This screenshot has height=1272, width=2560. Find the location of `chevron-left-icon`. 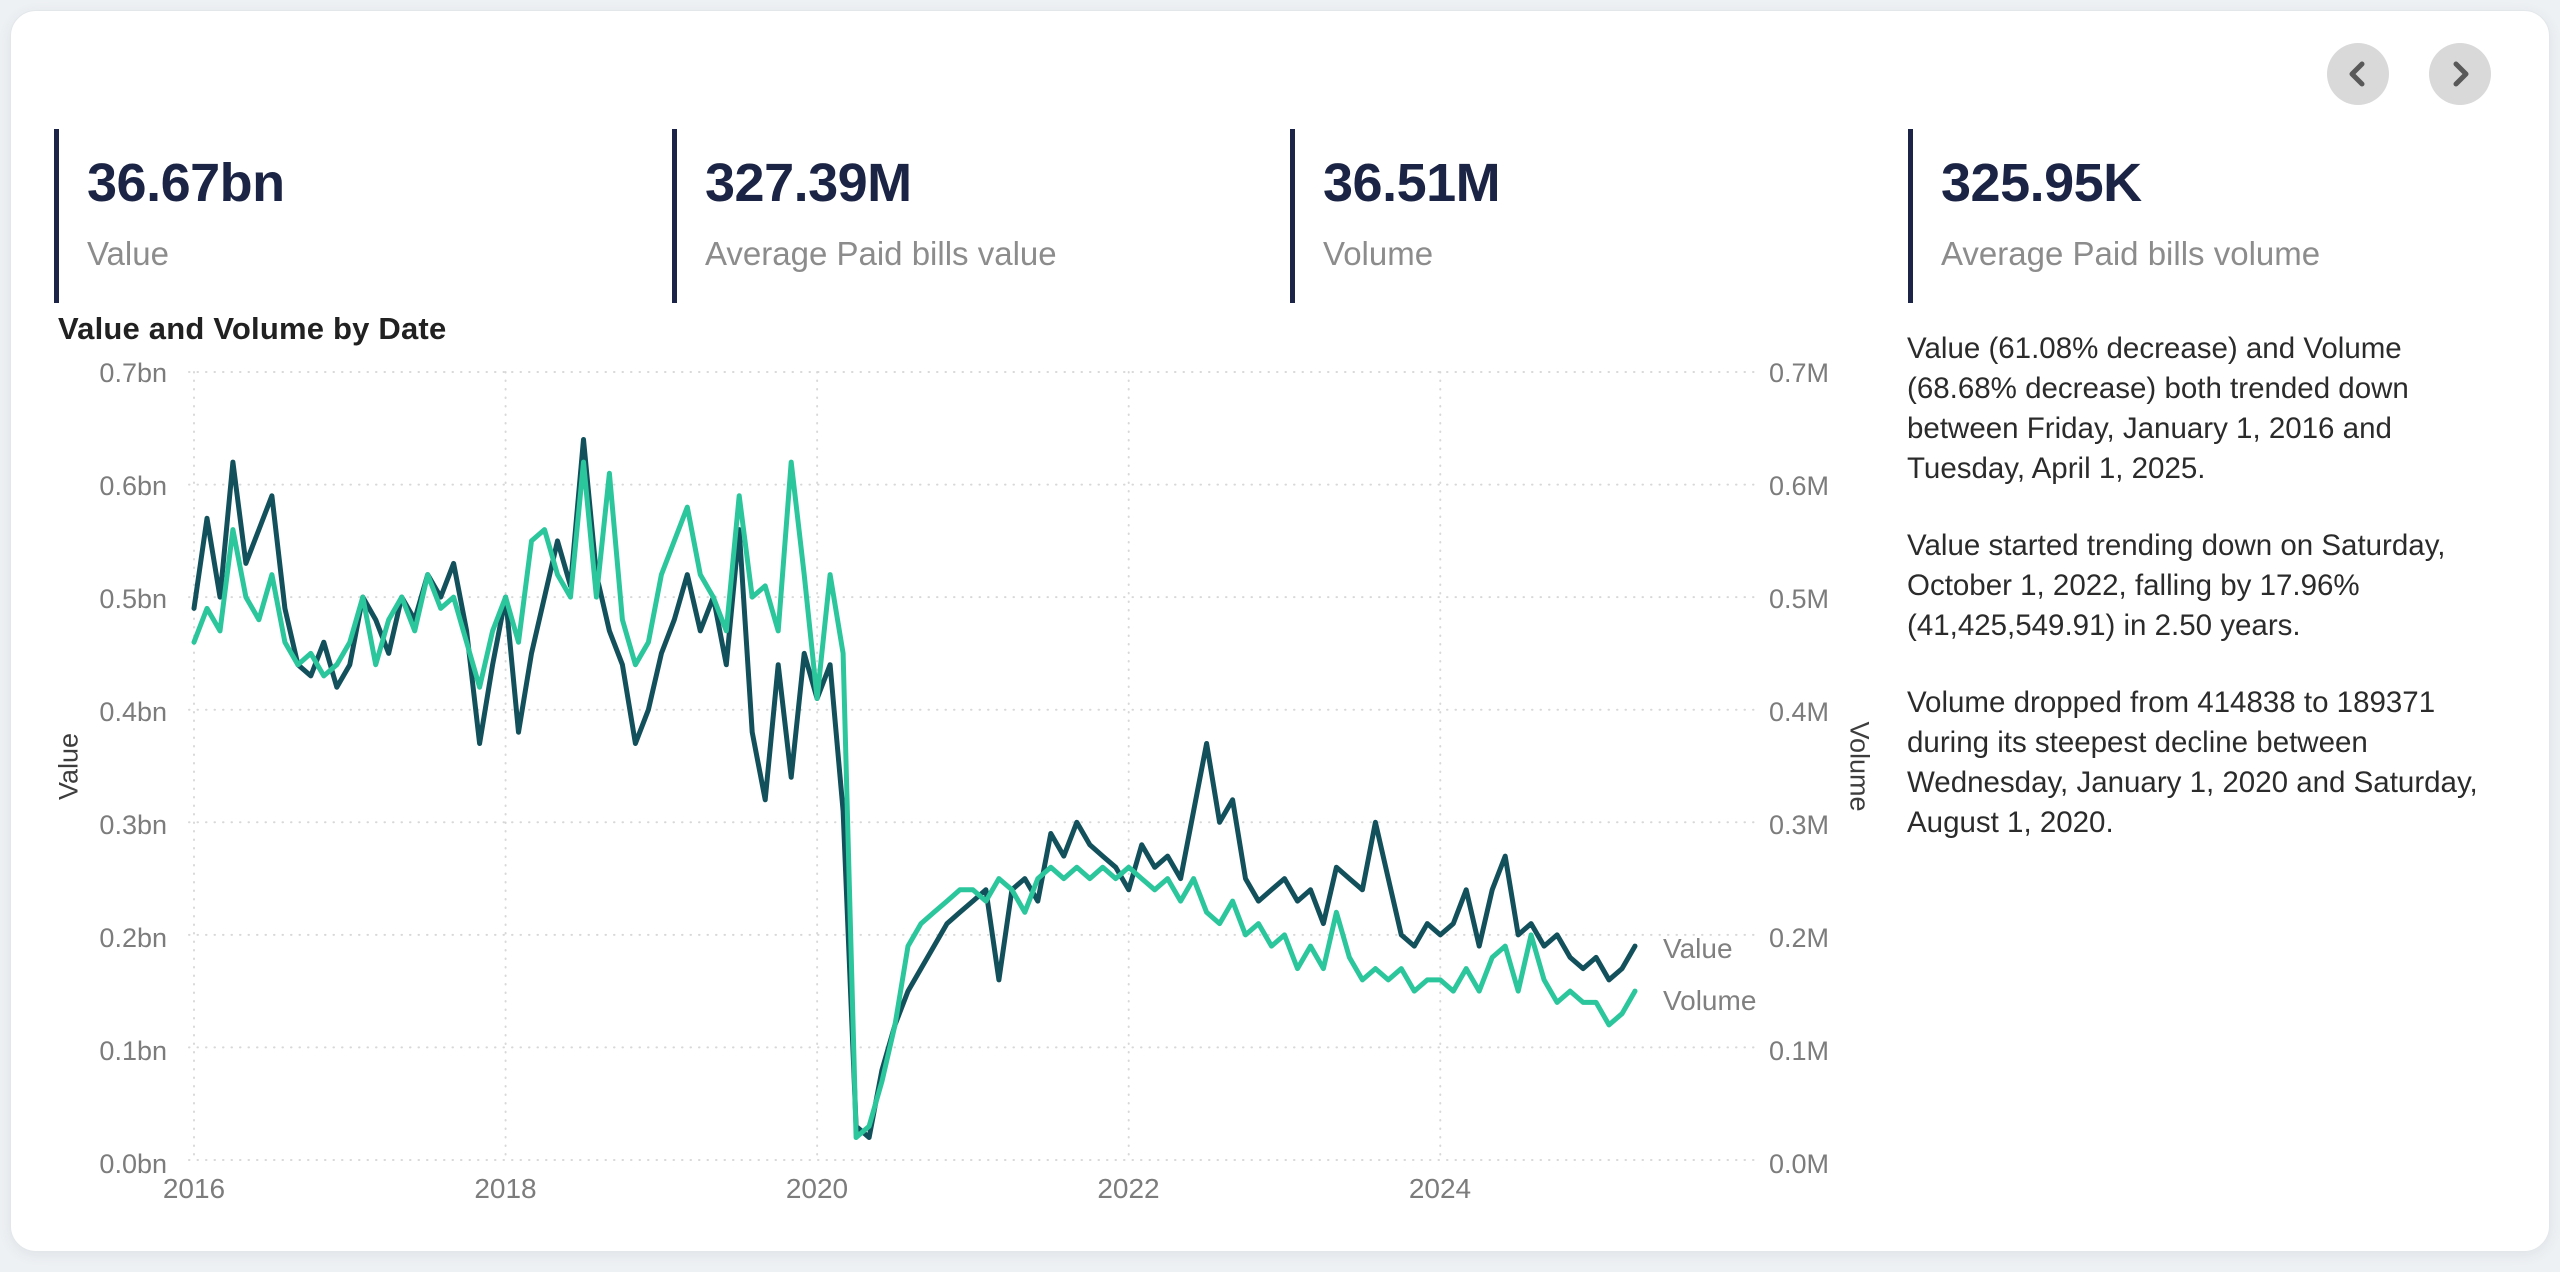

chevron-left-icon is located at coordinates (2358, 74).